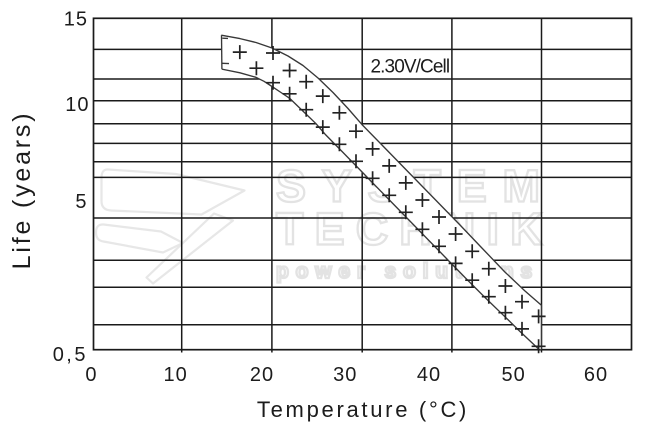  Describe the element at coordinates (596, 375) in the screenshot. I see `svg-text: 60` at that location.